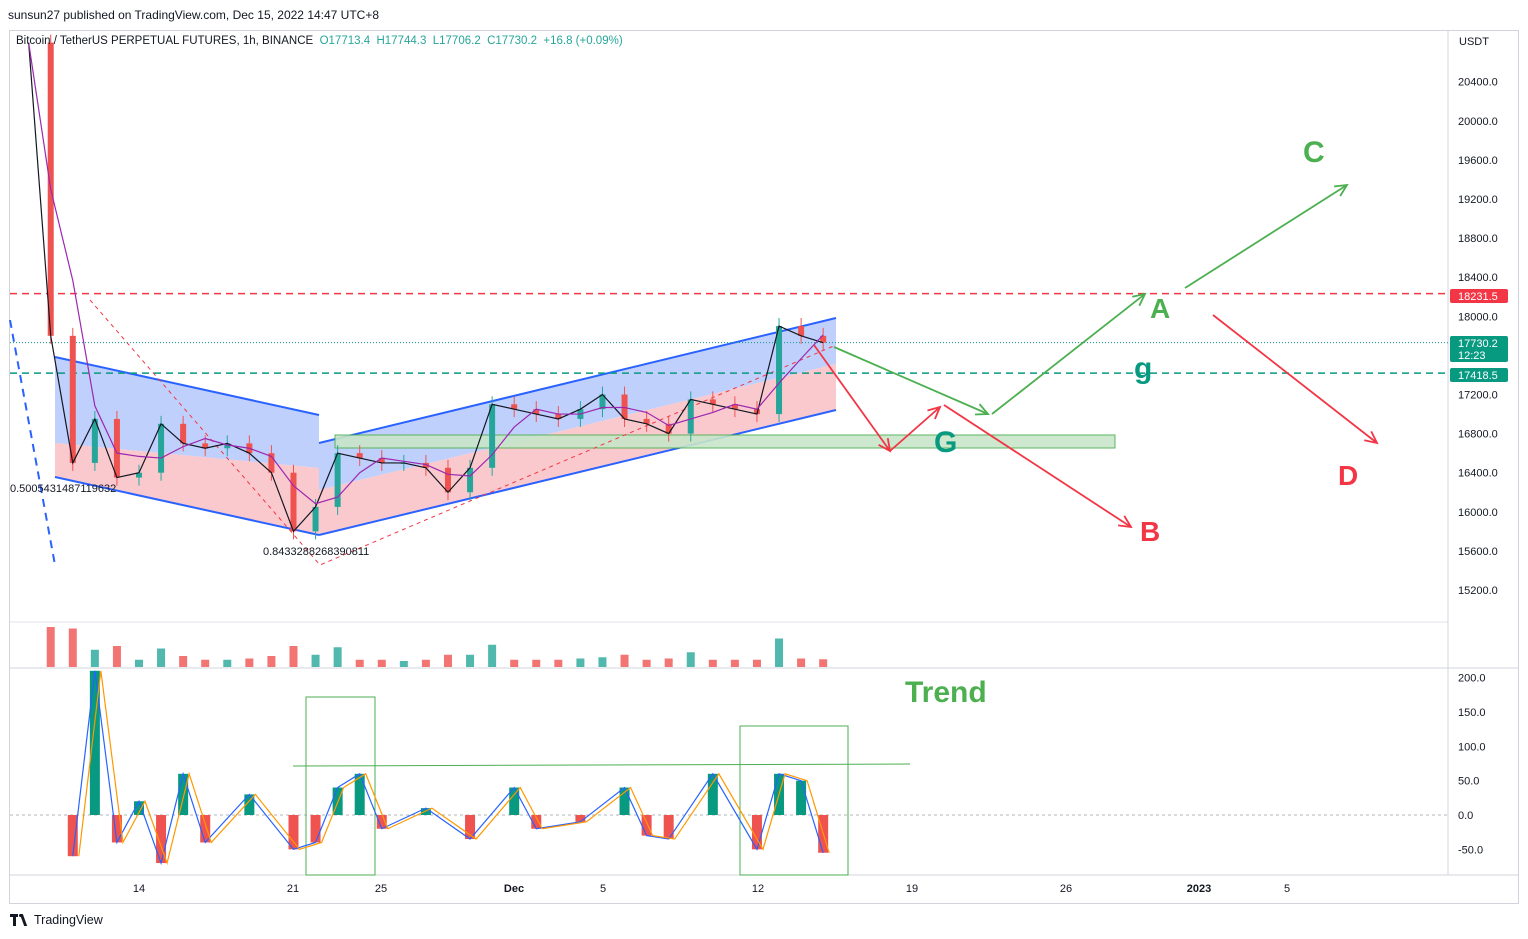 The height and width of the screenshot is (939, 1528). Describe the element at coordinates (945, 442) in the screenshot. I see `annotation-g: G` at that location.